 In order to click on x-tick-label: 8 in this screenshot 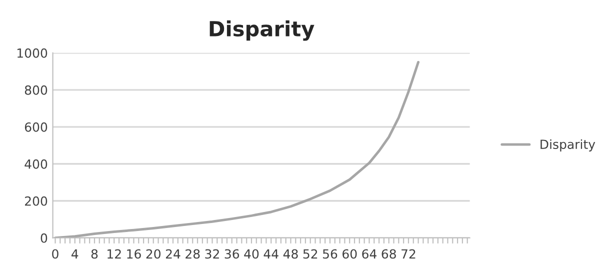, I will do `click(94, 254)`.